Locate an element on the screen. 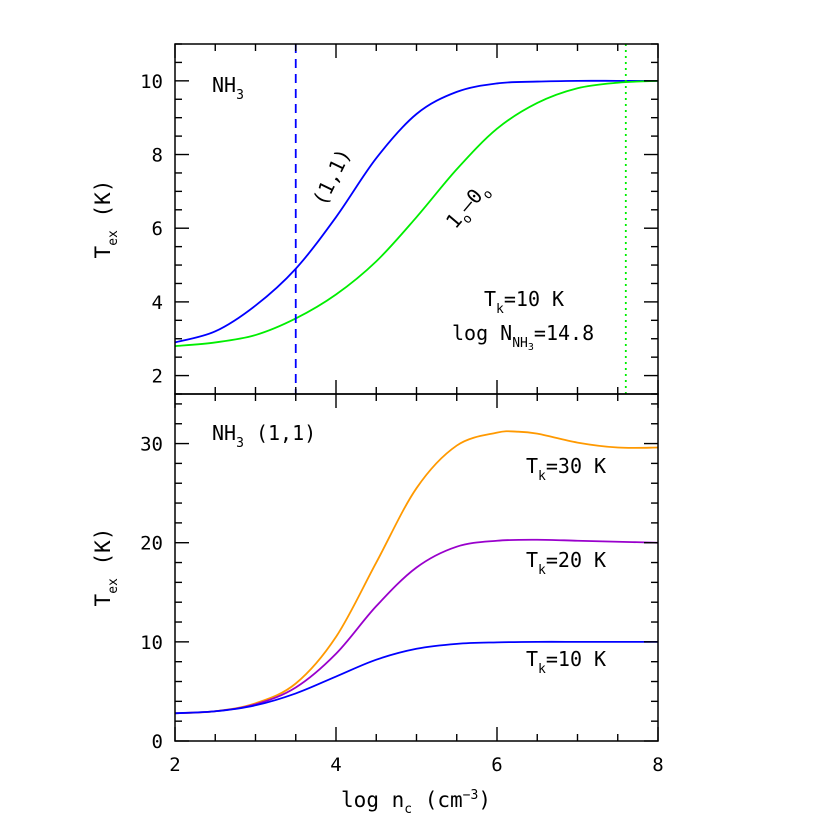 The height and width of the screenshot is (830, 830). bottom-x-tick-label: 6 is located at coordinates (496, 765).